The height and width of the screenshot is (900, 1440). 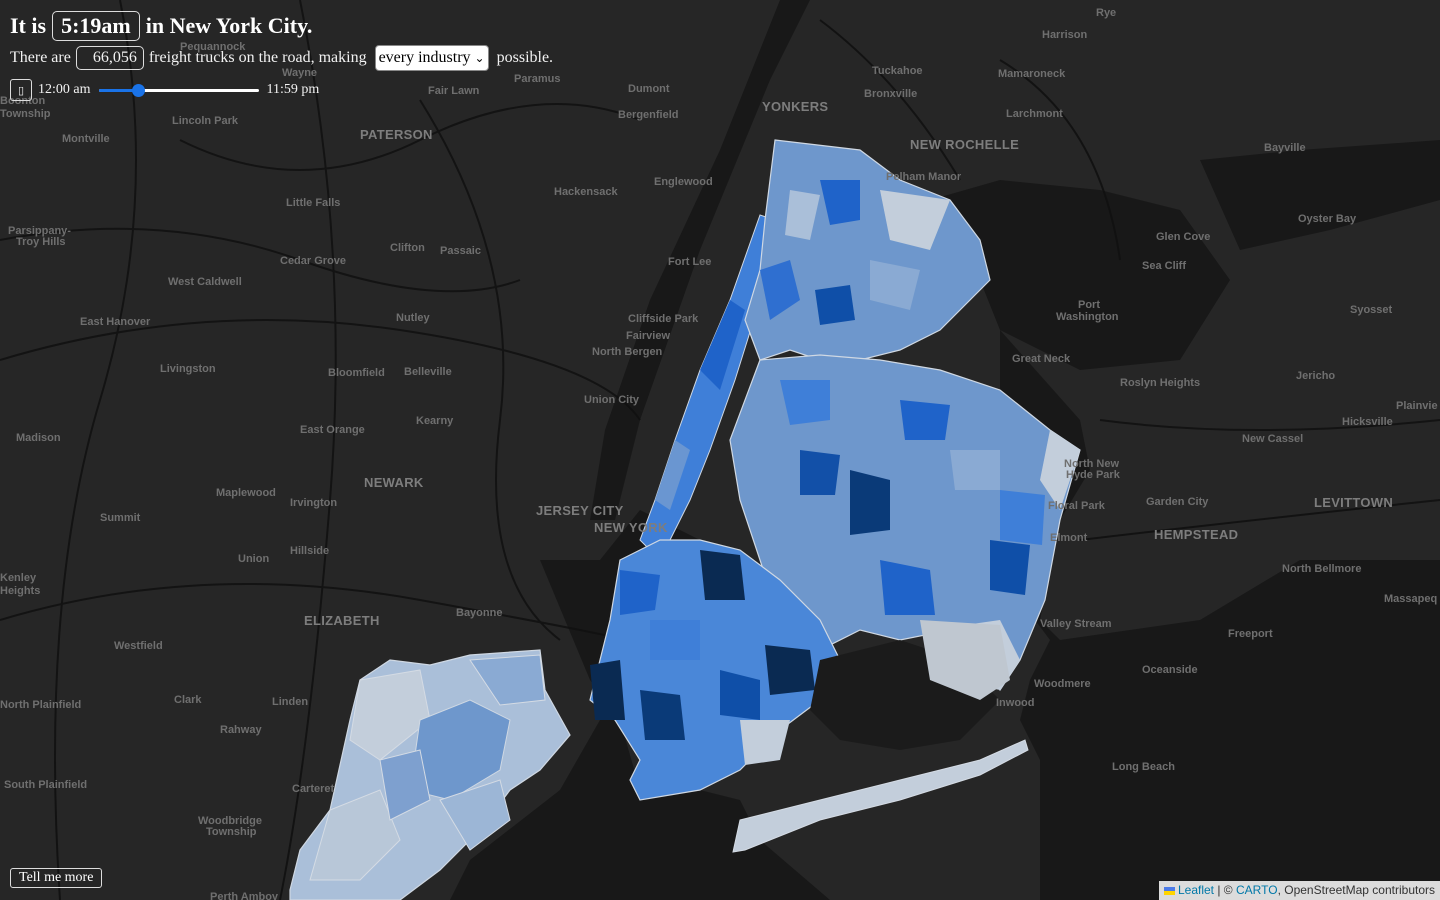 What do you see at coordinates (18, 578) in the screenshot?
I see `place-label: Kenley` at bounding box center [18, 578].